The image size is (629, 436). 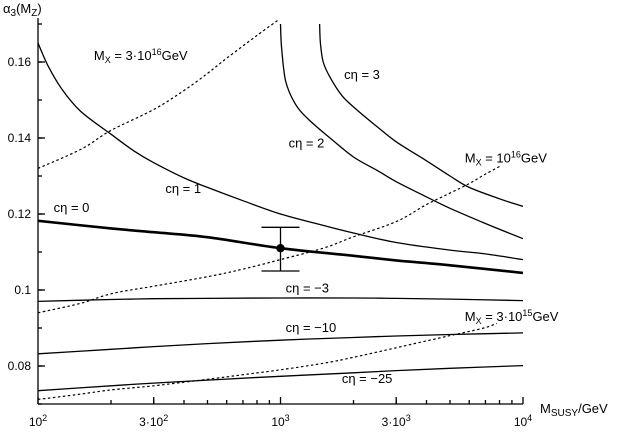 What do you see at coordinates (362, 74) in the screenshot?
I see `series-label-1: cη = 3` at bounding box center [362, 74].